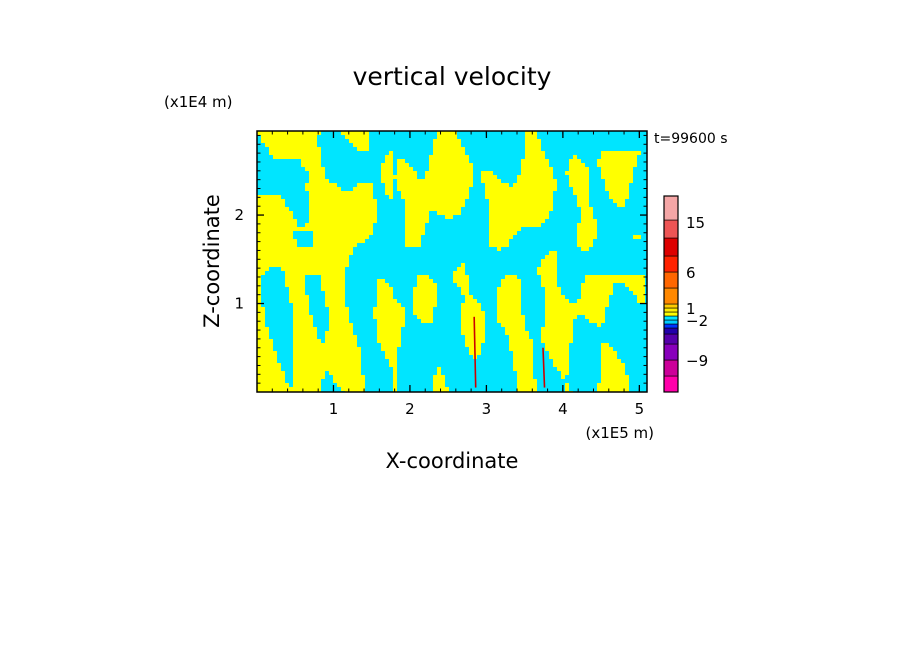 This screenshot has width=904, height=654. What do you see at coordinates (198, 102) in the screenshot?
I see `y-unit-label: (x1E4 m)` at bounding box center [198, 102].